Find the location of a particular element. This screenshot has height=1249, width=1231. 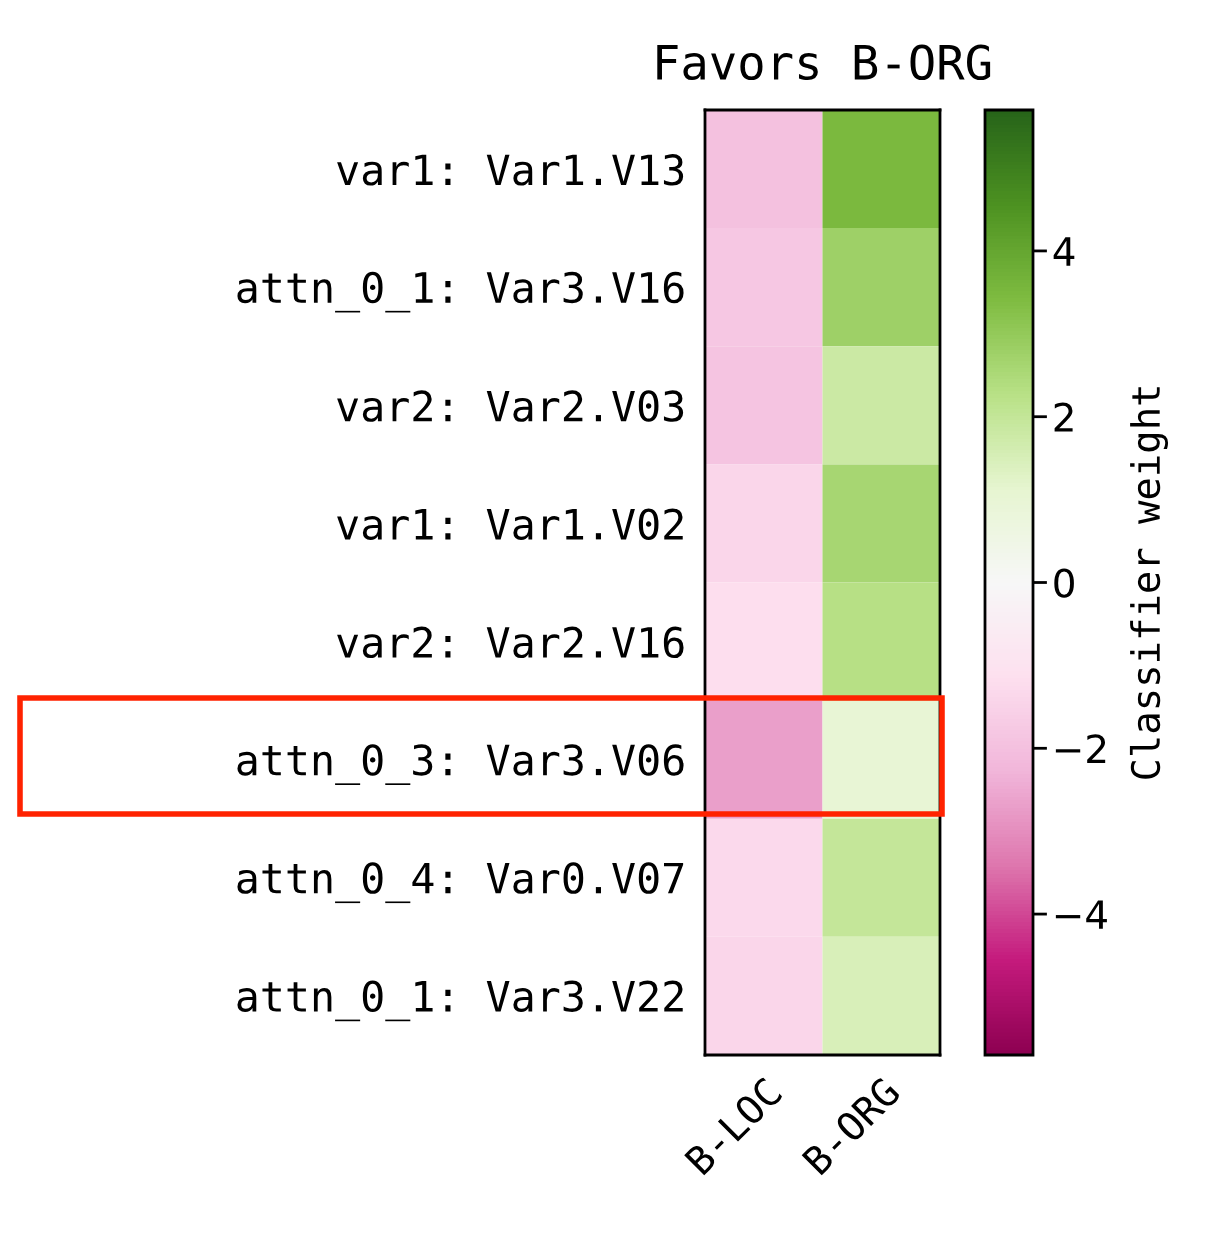

y-tick-label: var1: Var1.V02 is located at coordinates (510, 524).